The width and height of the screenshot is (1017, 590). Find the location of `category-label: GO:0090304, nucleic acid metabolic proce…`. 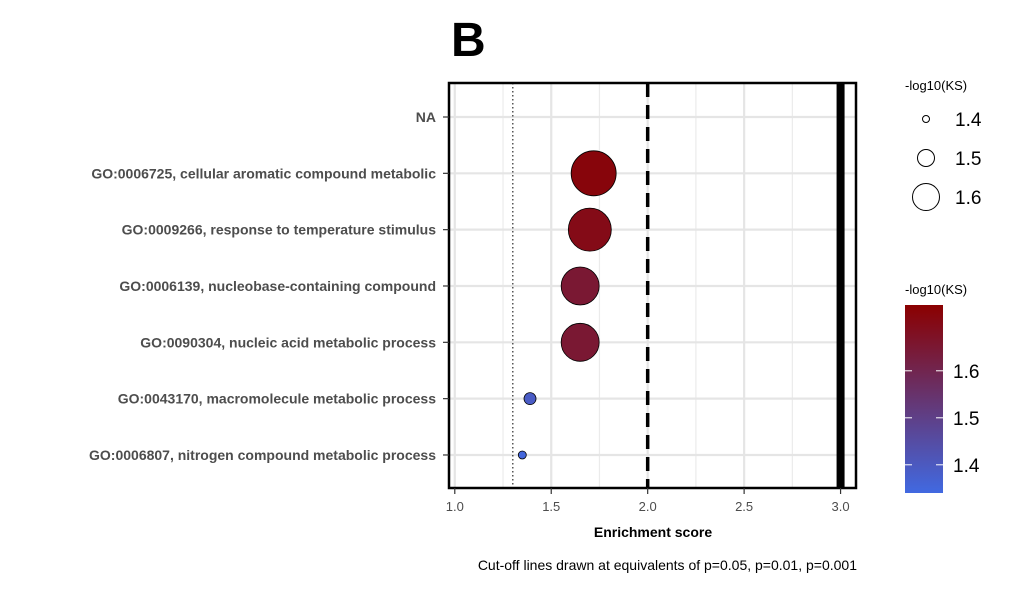

category-label: GO:0090304, nucleic acid metabolic proce… is located at coordinates (288, 342).